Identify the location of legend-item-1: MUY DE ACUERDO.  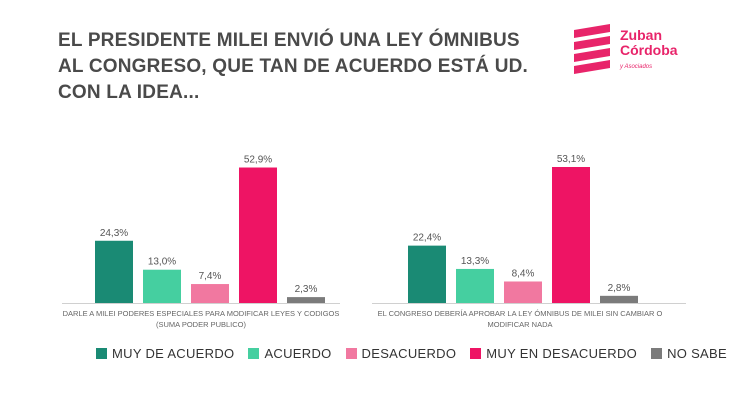
(165, 353).